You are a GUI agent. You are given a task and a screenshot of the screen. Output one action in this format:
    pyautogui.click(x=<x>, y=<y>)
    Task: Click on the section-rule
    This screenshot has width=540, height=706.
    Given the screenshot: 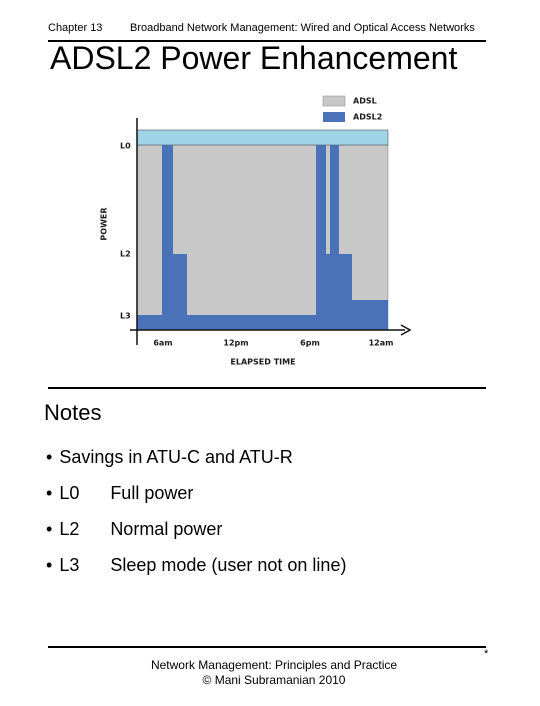 What is the action you would take?
    pyautogui.click(x=267, y=388)
    